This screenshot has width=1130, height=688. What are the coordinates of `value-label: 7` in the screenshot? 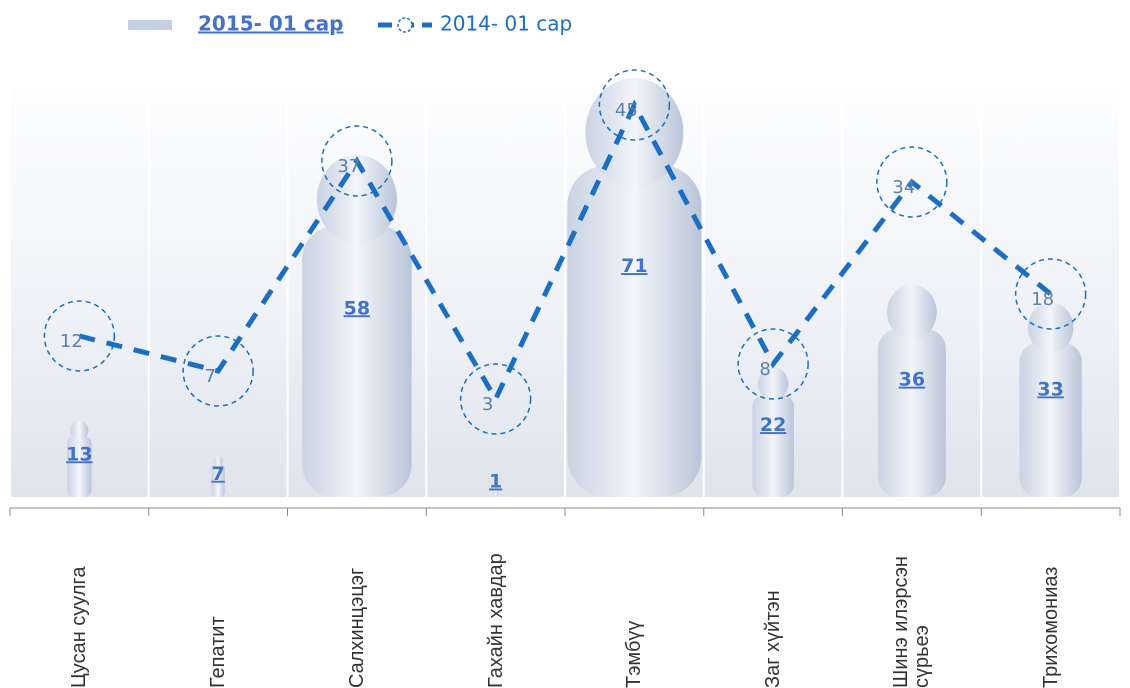 It's located at (218, 474).